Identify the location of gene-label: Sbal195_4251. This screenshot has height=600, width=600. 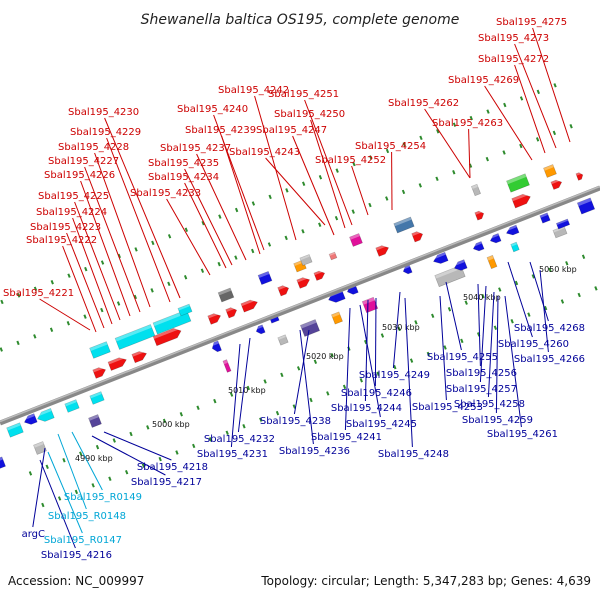
(303, 94).